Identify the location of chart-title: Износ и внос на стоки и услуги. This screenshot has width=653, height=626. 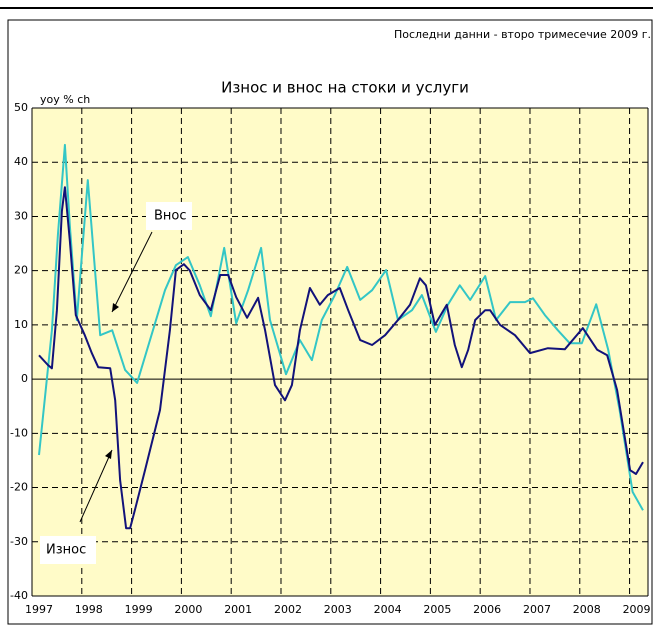
(345, 88).